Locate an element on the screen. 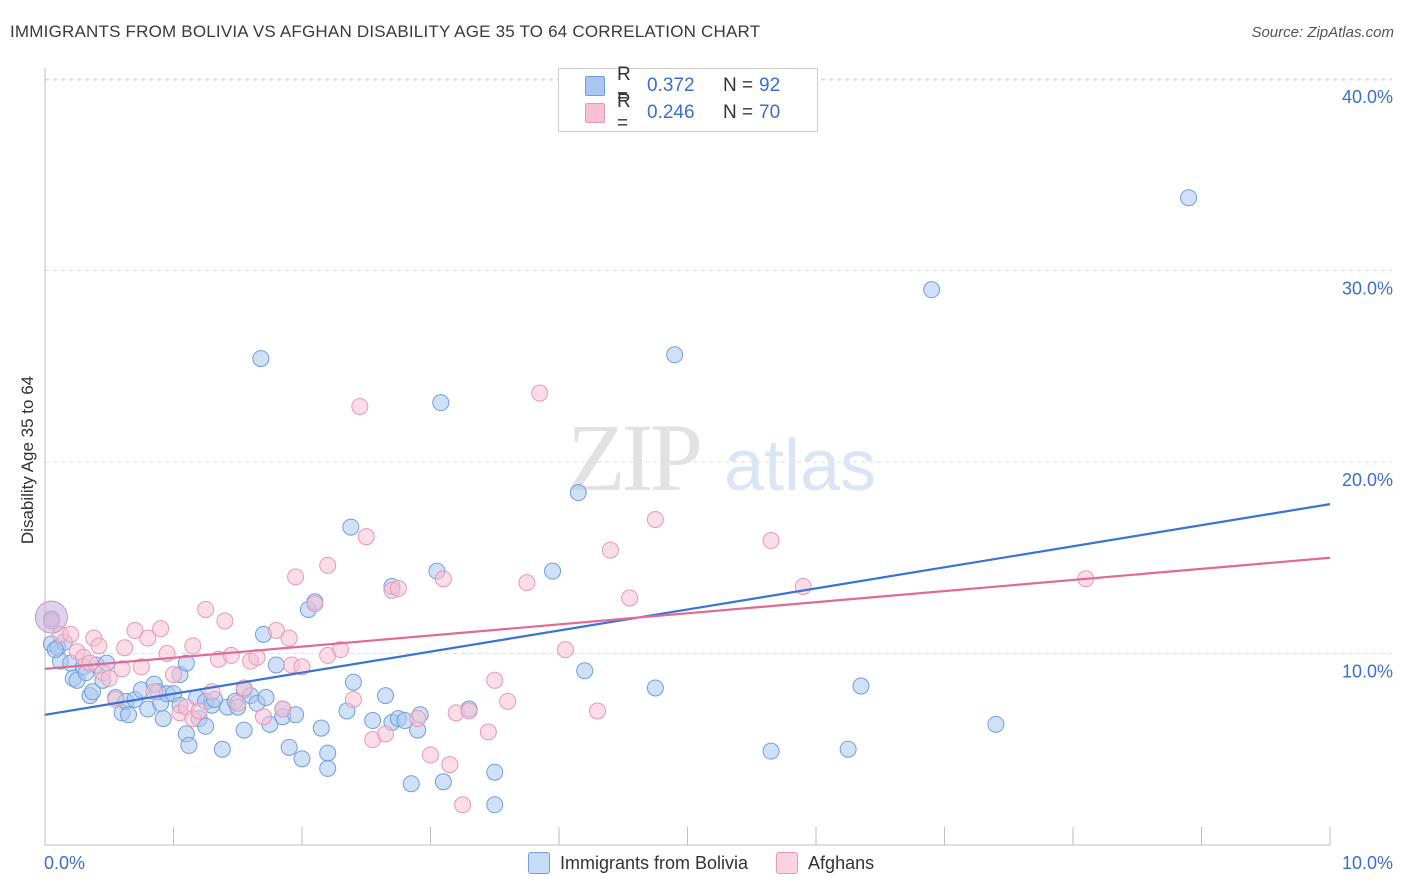 The width and height of the screenshot is (1406, 892). bottom-legend-swatch-bolivia is located at coordinates (539, 863).